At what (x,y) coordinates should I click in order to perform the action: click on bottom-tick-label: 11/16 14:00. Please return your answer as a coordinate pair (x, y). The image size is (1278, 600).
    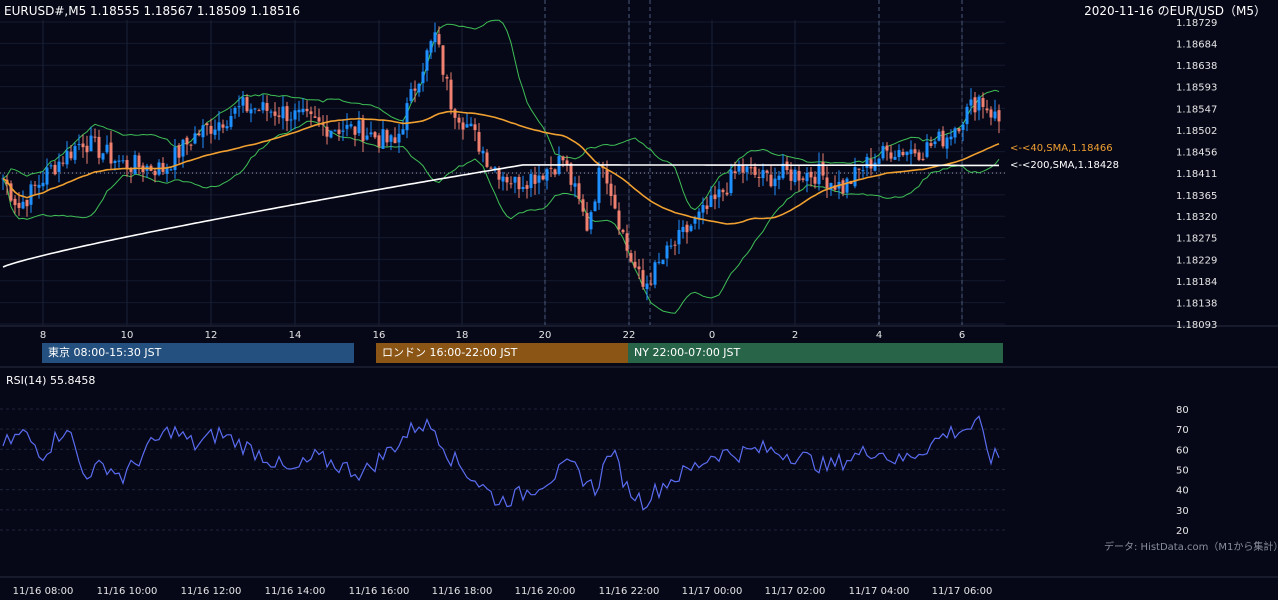
    Looking at the image, I should click on (295, 591).